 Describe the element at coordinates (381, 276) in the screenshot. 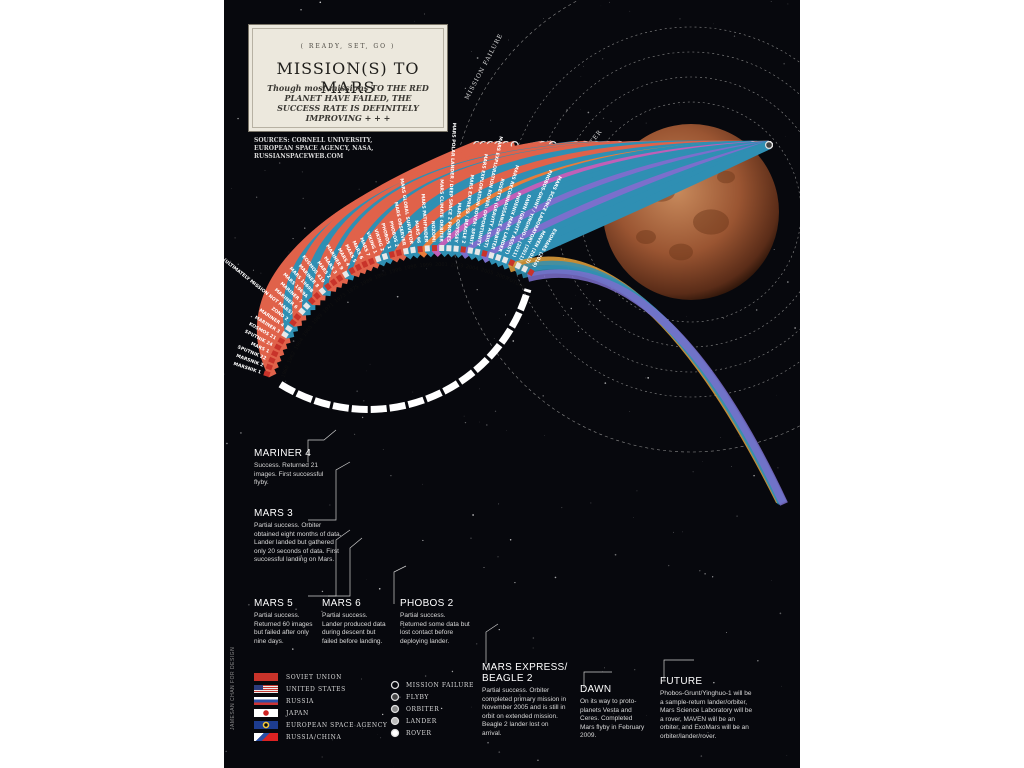

I see `year-label: 1992` at that location.